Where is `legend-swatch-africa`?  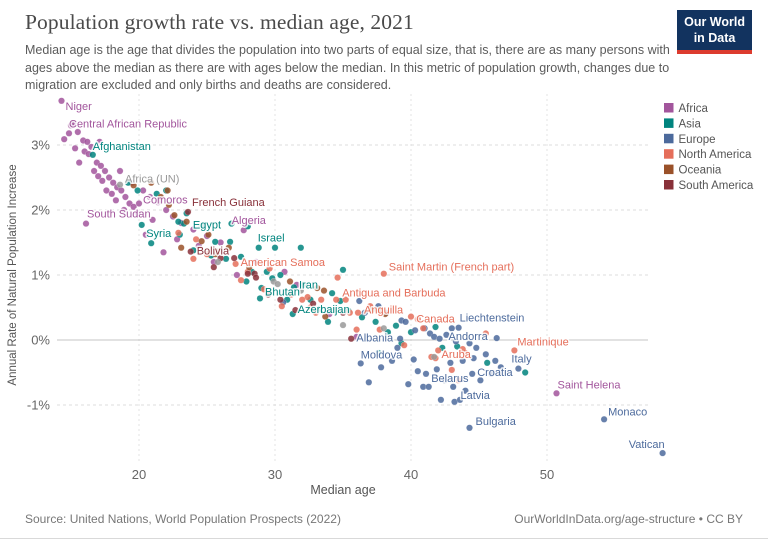
legend-swatch-africa is located at coordinates (669, 108).